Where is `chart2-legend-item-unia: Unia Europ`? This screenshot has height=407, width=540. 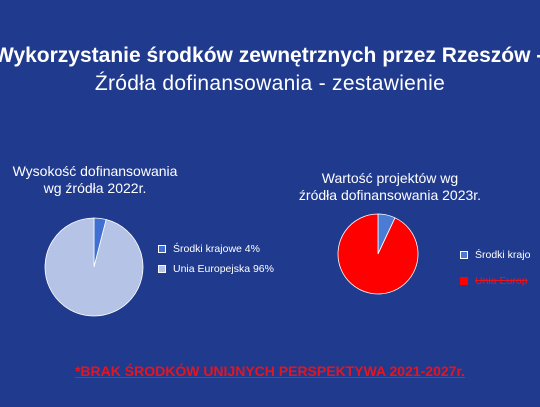
chart2-legend-item-unia: Unia Europ is located at coordinates (500, 283).